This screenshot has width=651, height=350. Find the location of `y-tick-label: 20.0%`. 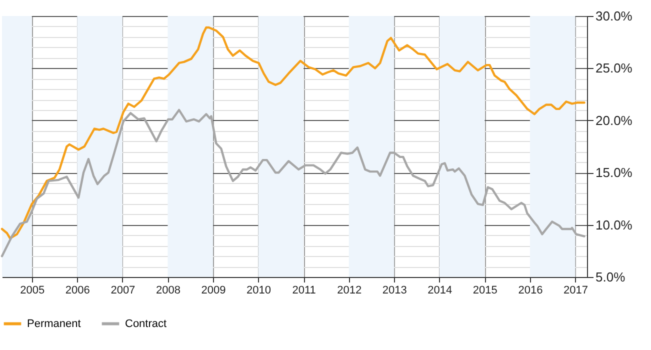

y-tick-label: 20.0% is located at coordinates (614, 120).